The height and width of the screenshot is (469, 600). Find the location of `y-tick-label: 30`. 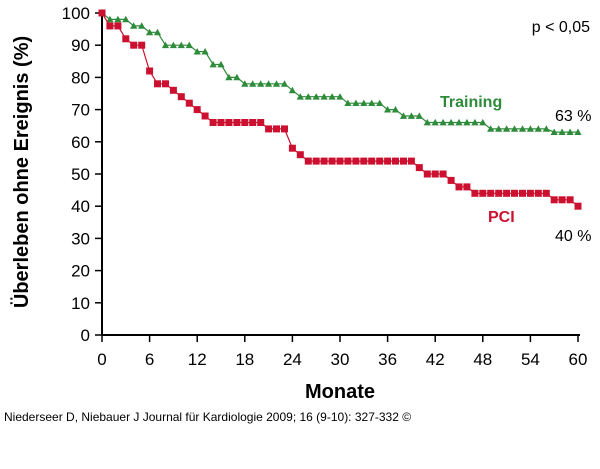

y-tick-label: 30 is located at coordinates (80, 238).